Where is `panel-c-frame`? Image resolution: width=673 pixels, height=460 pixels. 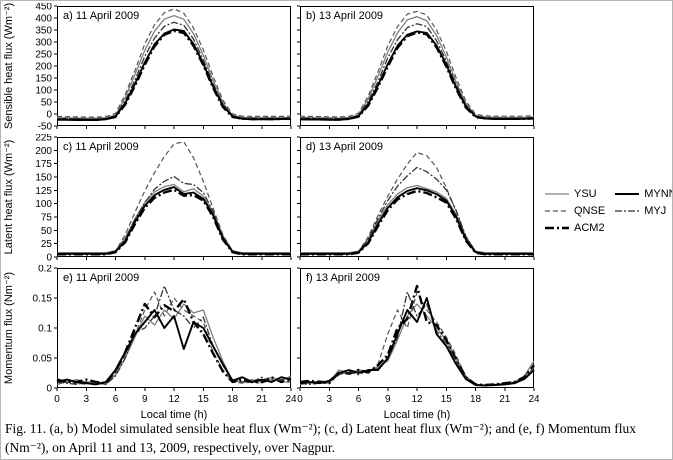 panel-c-frame is located at coordinates (174, 197).